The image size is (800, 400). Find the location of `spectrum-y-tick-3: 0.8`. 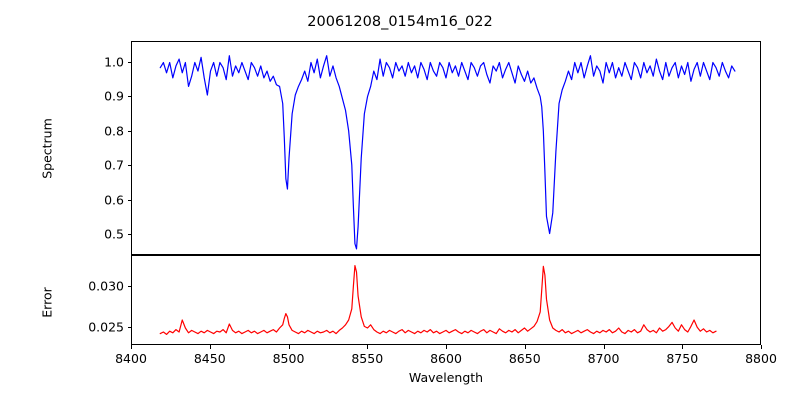

spectrum-y-tick-3: 0.8 is located at coordinates (114, 131).